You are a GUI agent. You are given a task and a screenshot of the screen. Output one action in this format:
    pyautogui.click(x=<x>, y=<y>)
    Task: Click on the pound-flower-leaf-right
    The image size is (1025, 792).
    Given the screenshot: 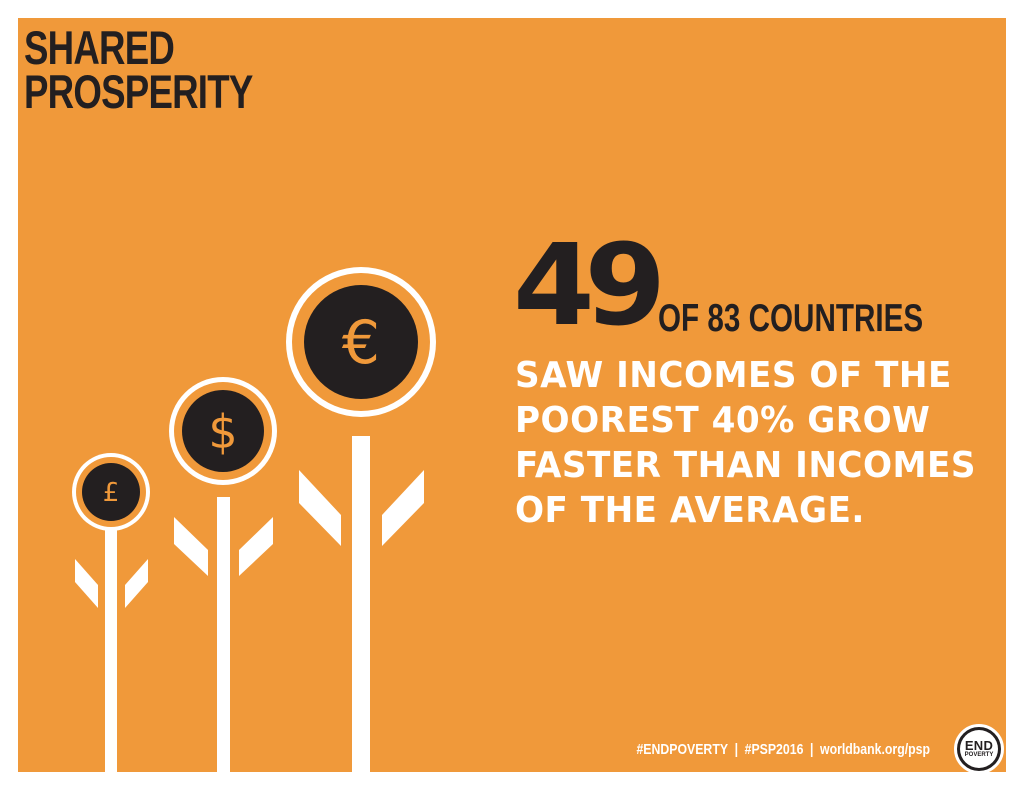 What is the action you would take?
    pyautogui.click(x=136, y=583)
    